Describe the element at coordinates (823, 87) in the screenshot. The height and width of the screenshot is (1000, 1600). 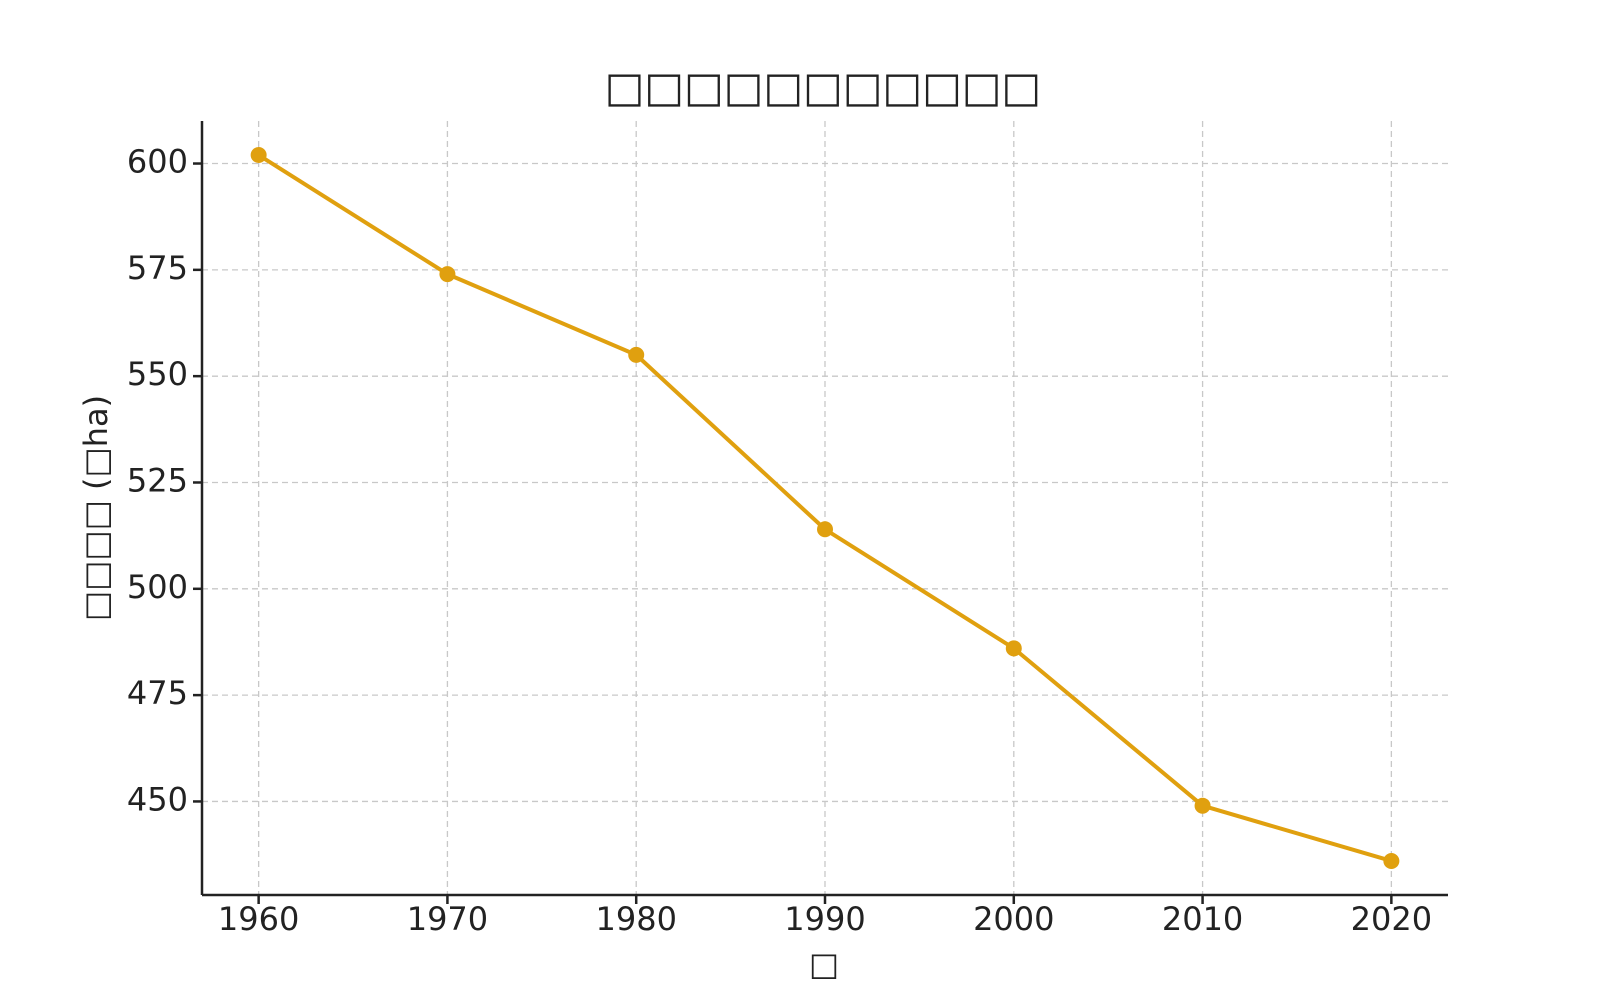
I see `chart-title: □□□□□□□□□□□` at that location.